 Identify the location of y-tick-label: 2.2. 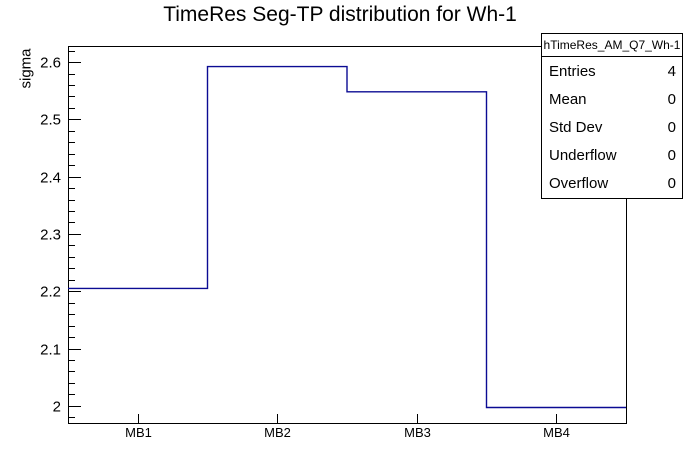
(50, 292).